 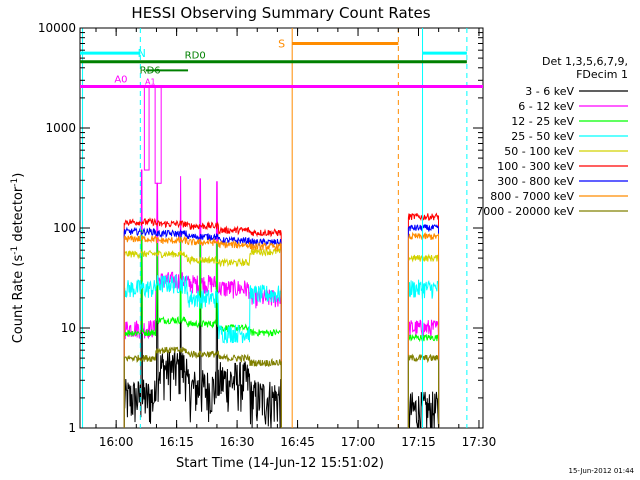 What do you see at coordinates (68, 328) in the screenshot?
I see `y-tick-label: 10` at bounding box center [68, 328].